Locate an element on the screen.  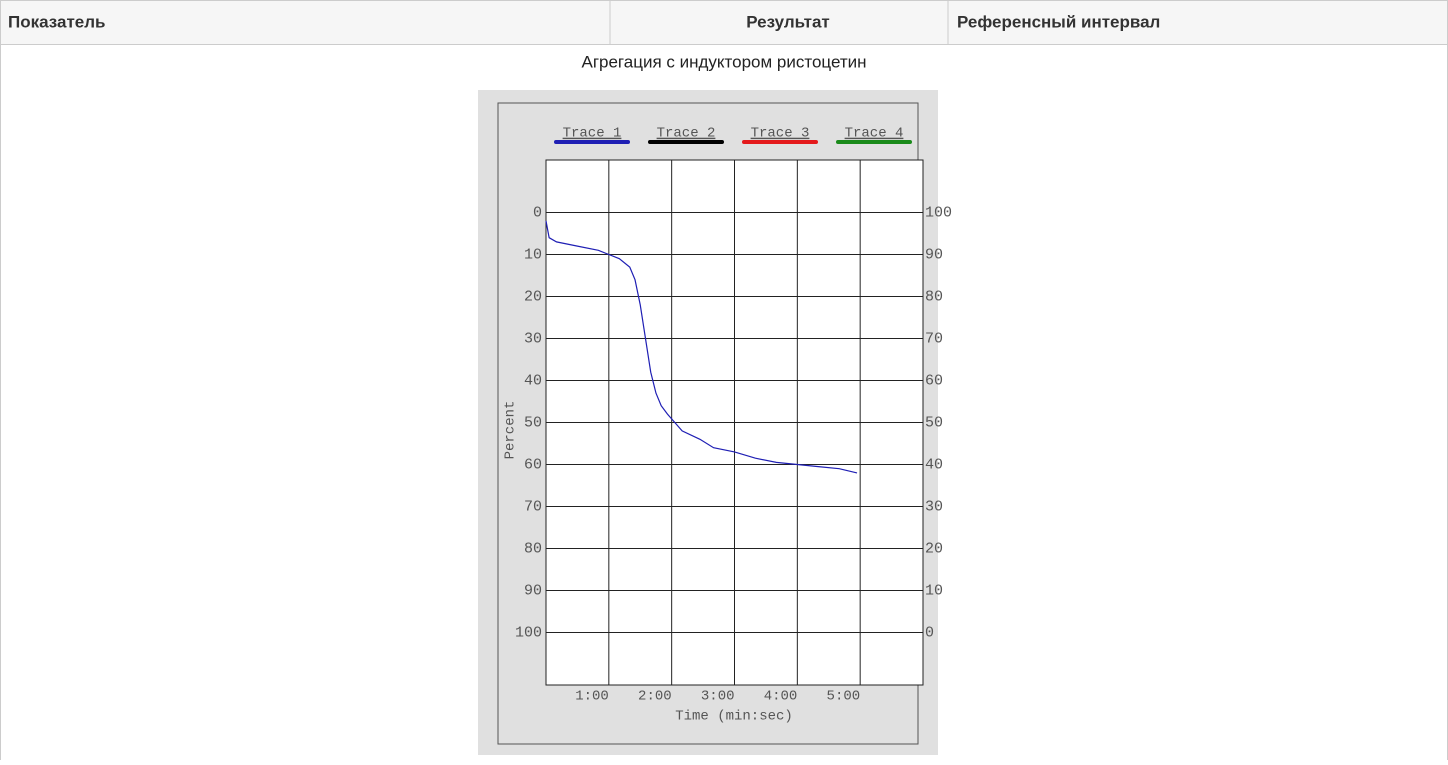
legend-label: Trace 4 is located at coordinates (874, 134).